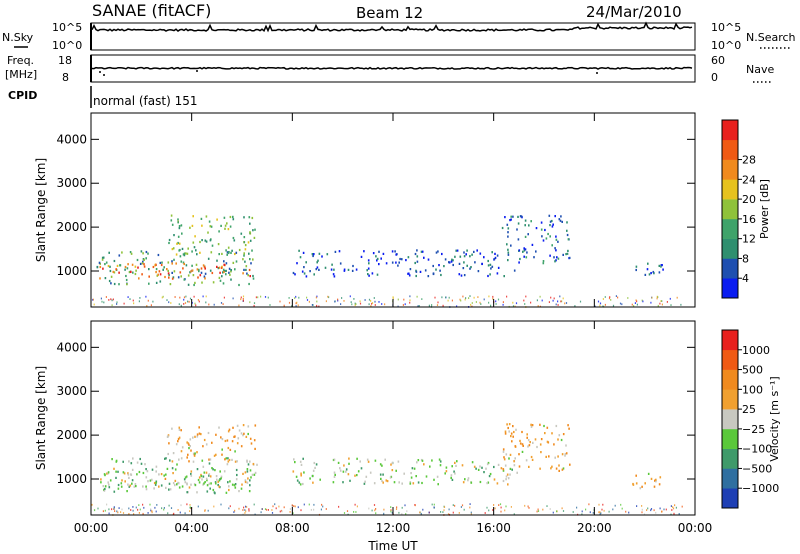 This screenshot has width=800, height=554. What do you see at coordinates (392, 27) in the screenshot?
I see `nsky-trace` at bounding box center [392, 27].